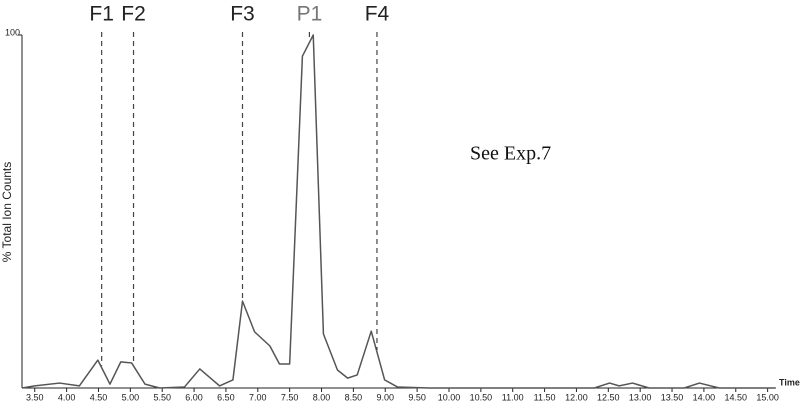  I want to click on x-tick-label: 13.00, so click(640, 397).